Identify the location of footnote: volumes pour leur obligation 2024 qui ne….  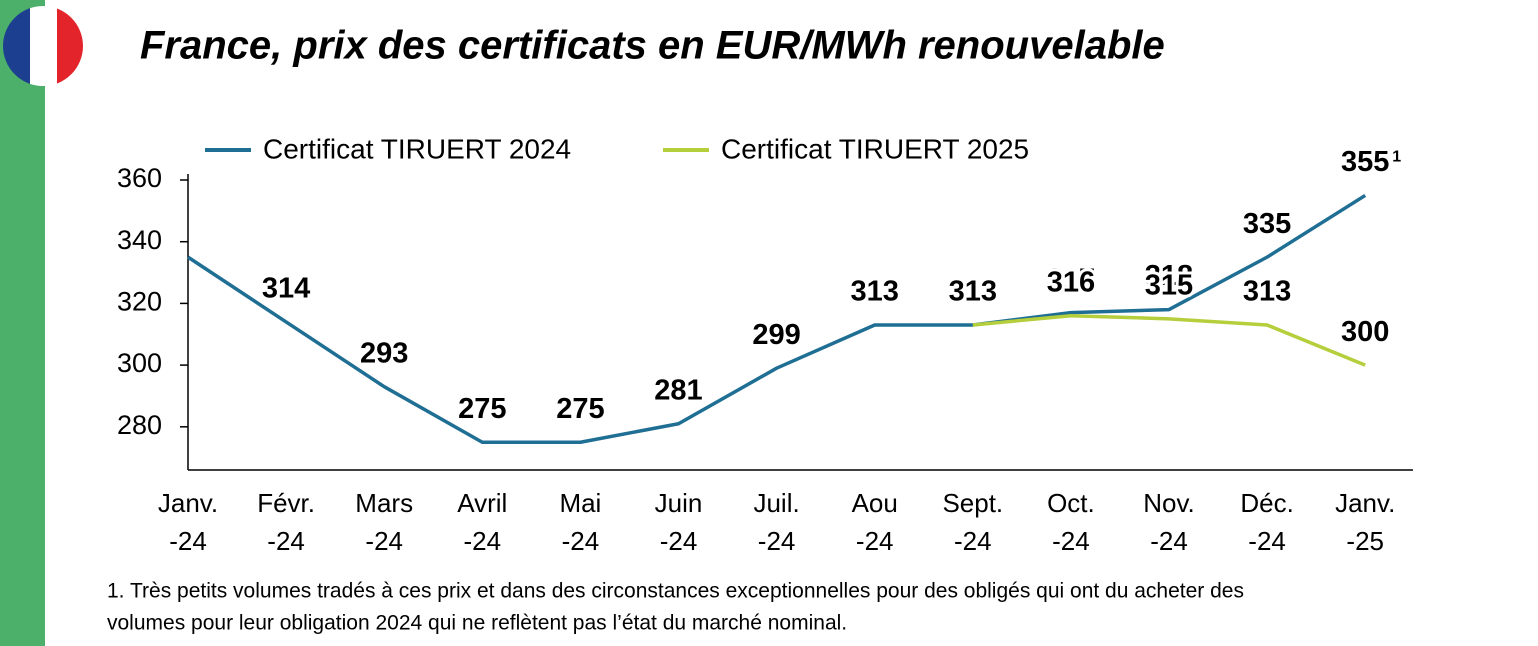
(477, 623).